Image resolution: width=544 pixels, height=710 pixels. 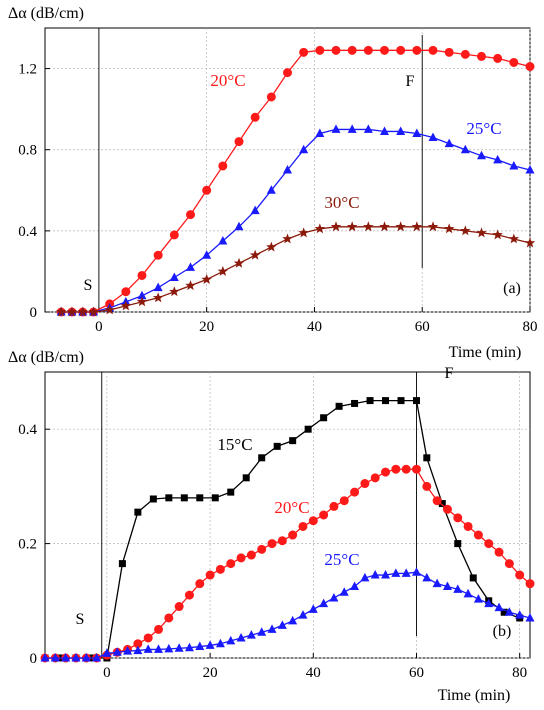 What do you see at coordinates (227, 80) in the screenshot?
I see `panel-a-series-label-20c: 20°C` at bounding box center [227, 80].